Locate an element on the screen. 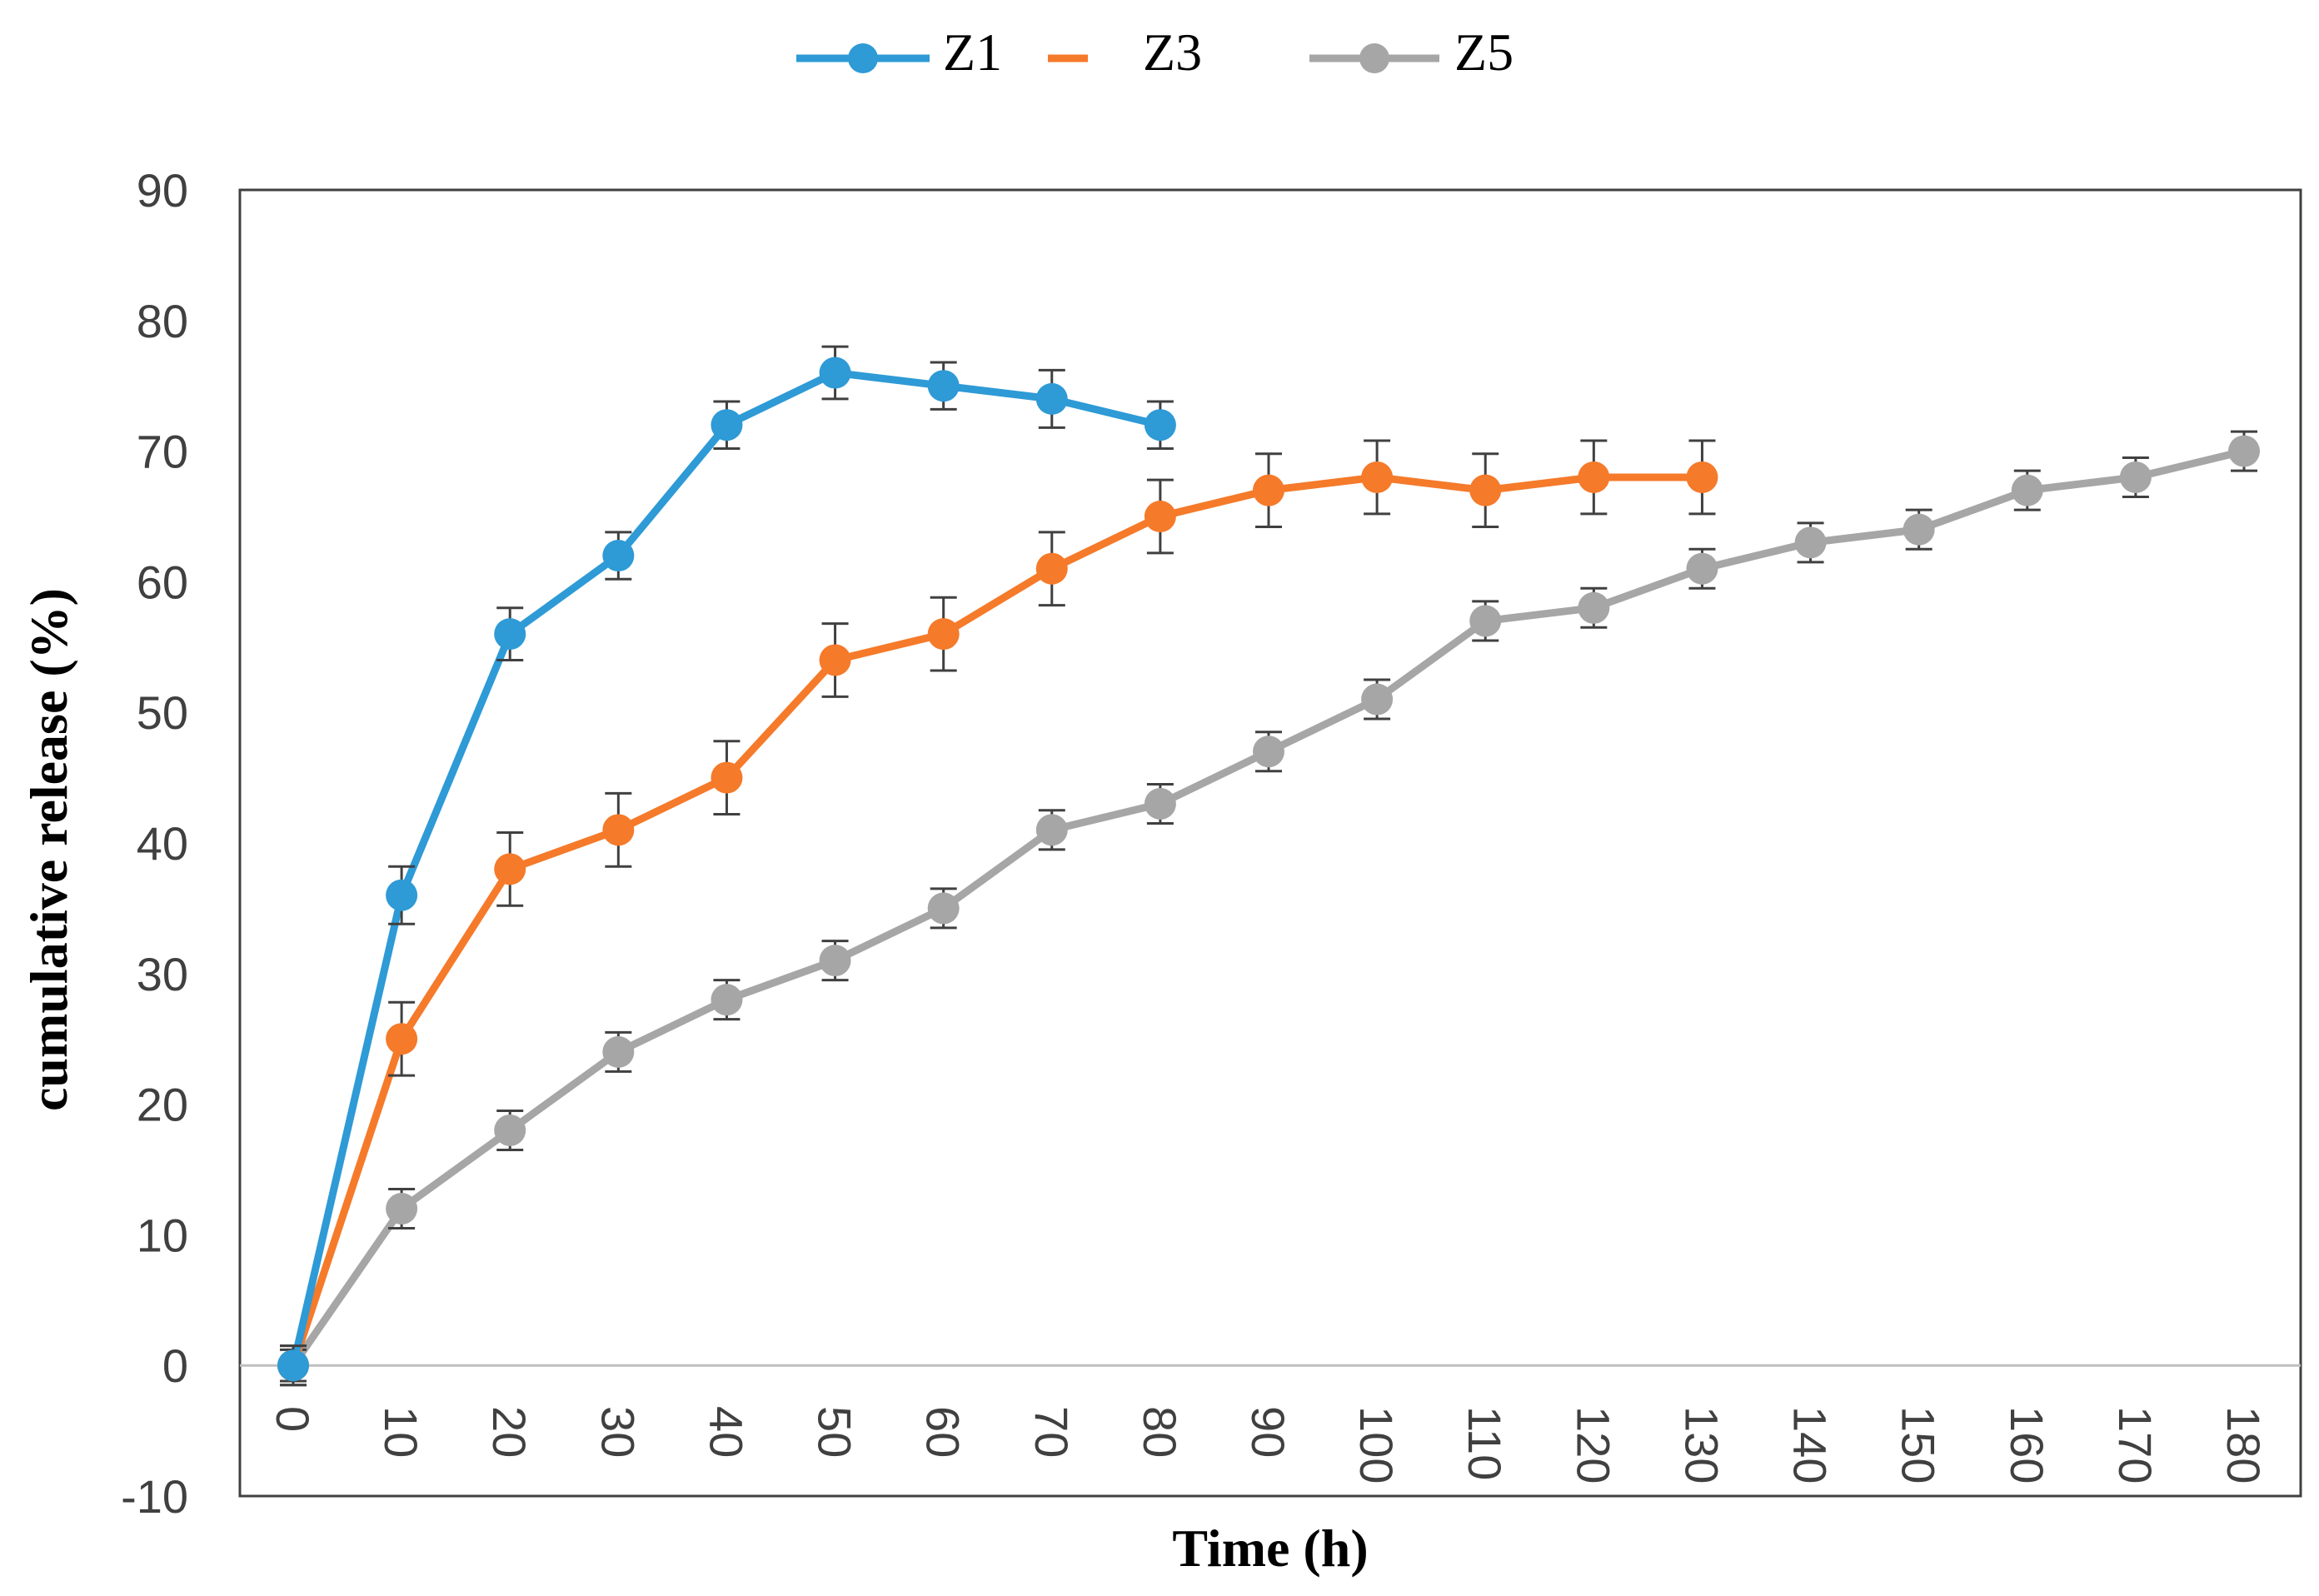  x-tick-label: 170 is located at coordinates (2135, 1445).